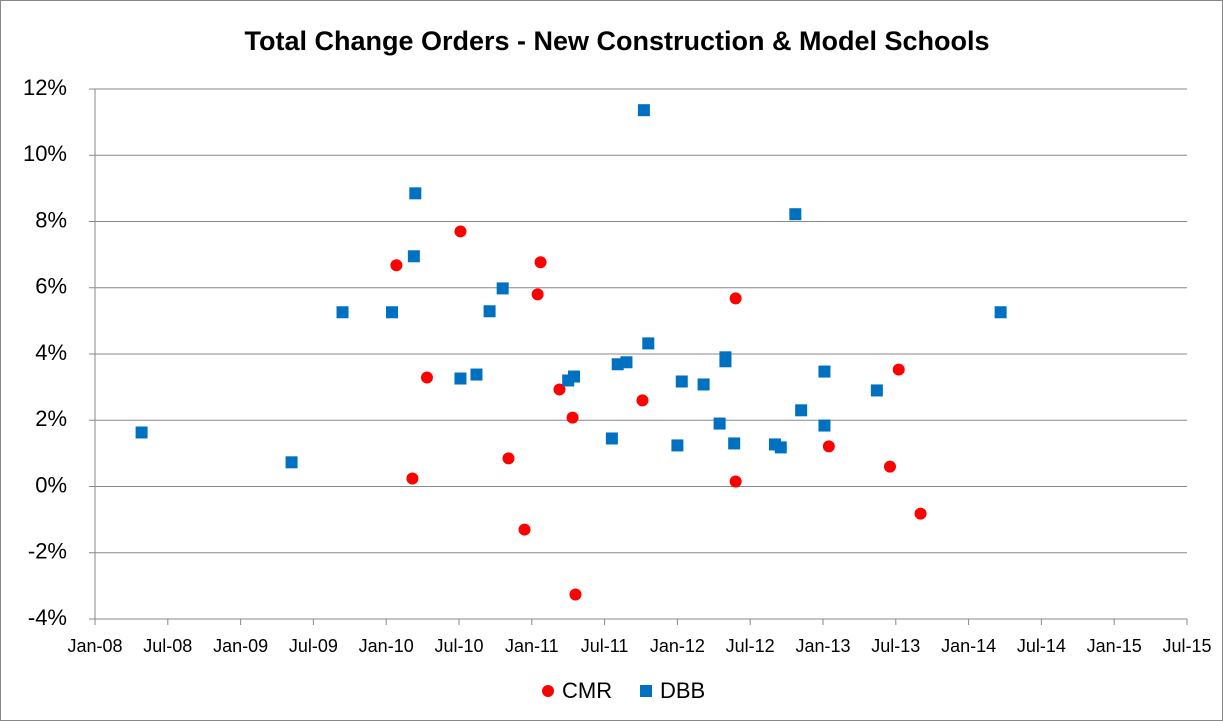 The height and width of the screenshot is (721, 1223). Describe the element at coordinates (94, 646) in the screenshot. I see `x-tick-label: Jan-08` at that location.